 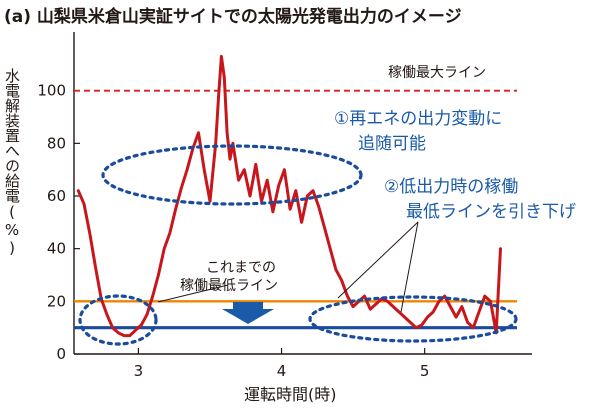 I want to click on x-tick-label: 5, so click(x=425, y=371).